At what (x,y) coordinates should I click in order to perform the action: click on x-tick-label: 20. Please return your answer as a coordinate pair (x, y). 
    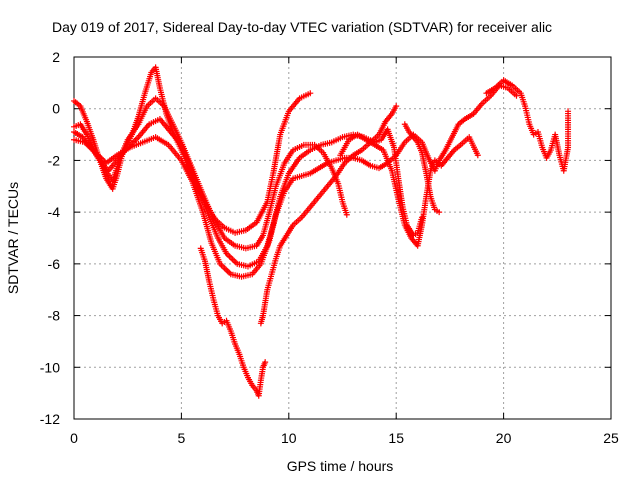
    Looking at the image, I should click on (504, 438).